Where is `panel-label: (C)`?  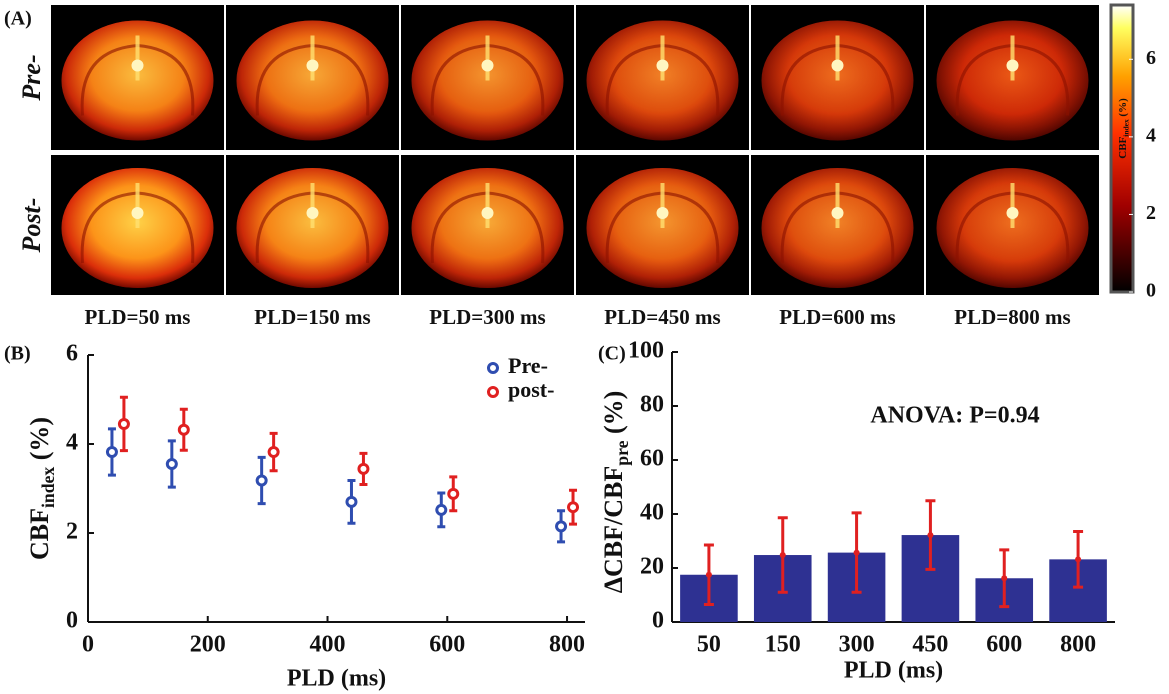
panel-label: (C) is located at coordinates (612, 354).